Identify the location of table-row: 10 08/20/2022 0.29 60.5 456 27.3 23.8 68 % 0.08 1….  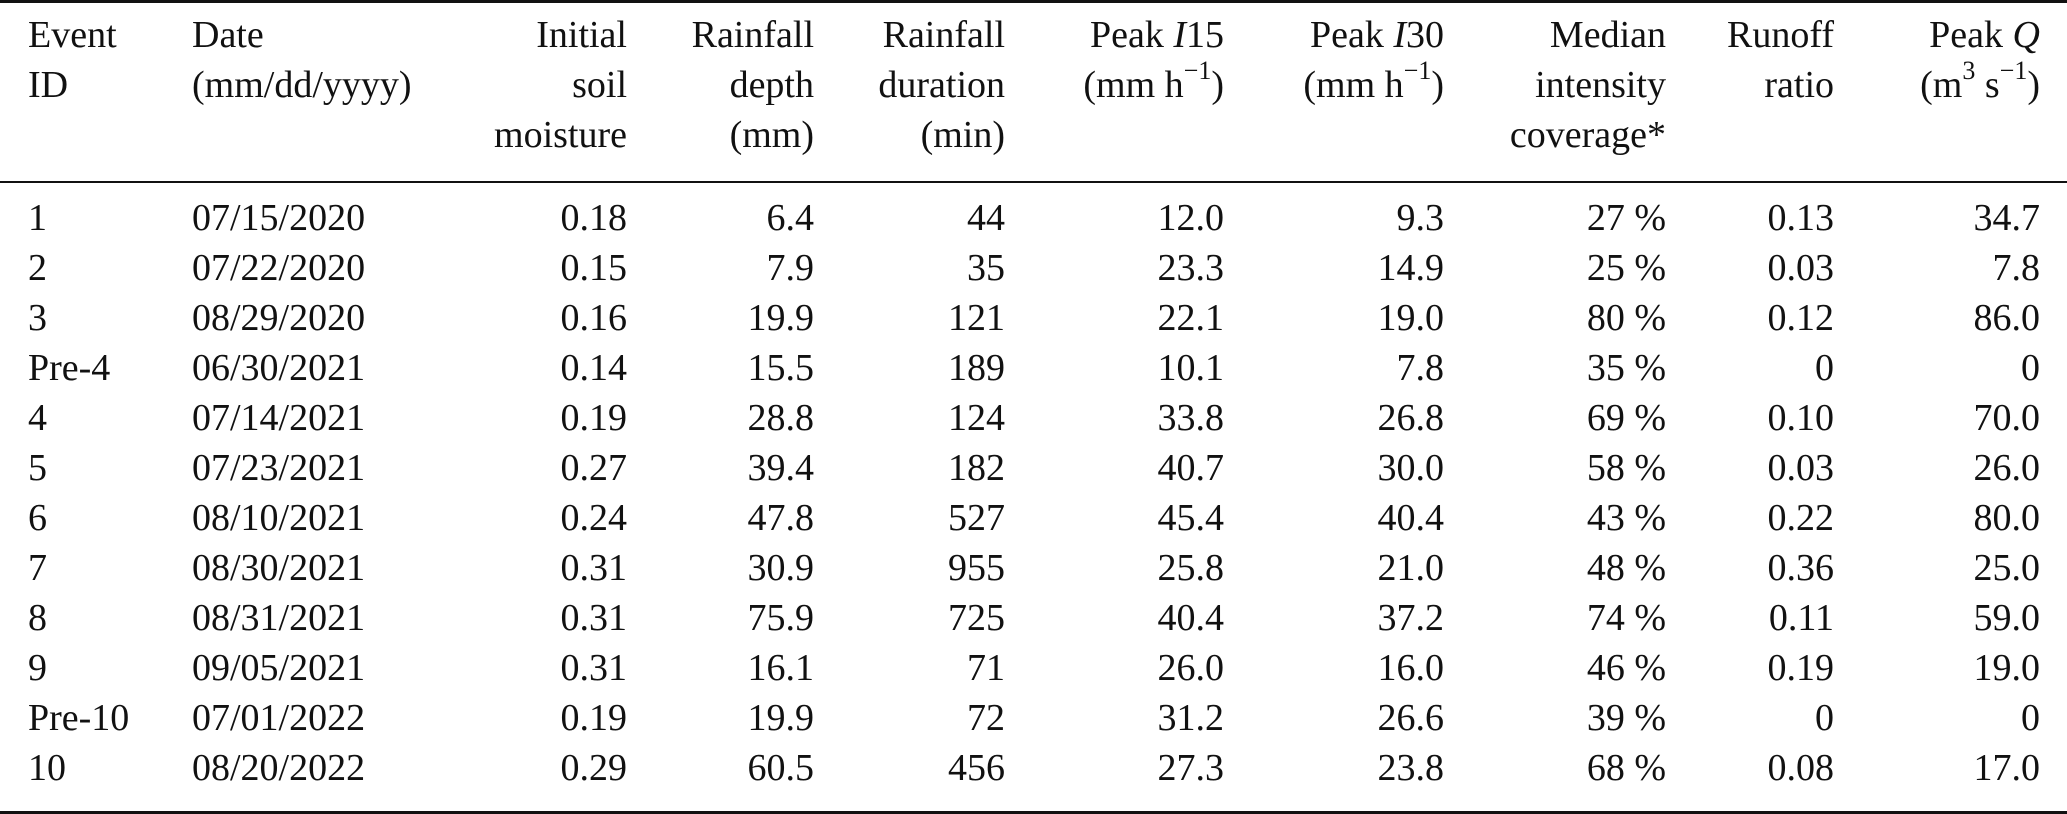
(1033, 768).